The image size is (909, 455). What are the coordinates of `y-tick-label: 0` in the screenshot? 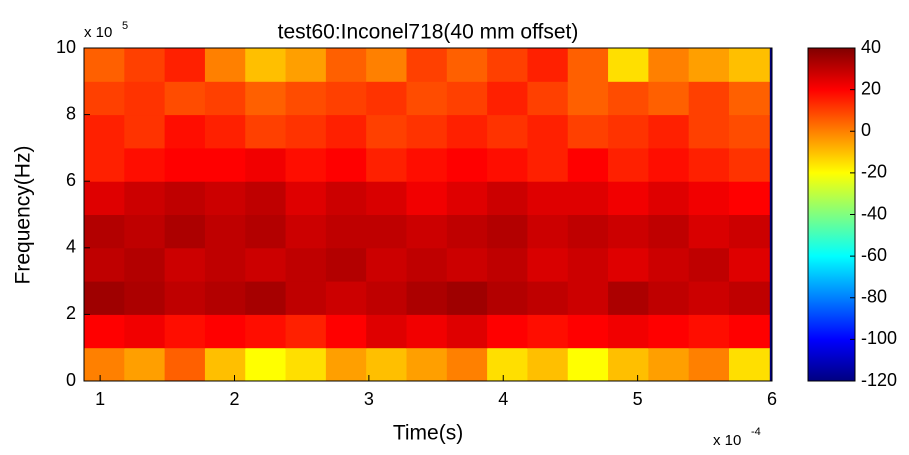 It's located at (71, 380).